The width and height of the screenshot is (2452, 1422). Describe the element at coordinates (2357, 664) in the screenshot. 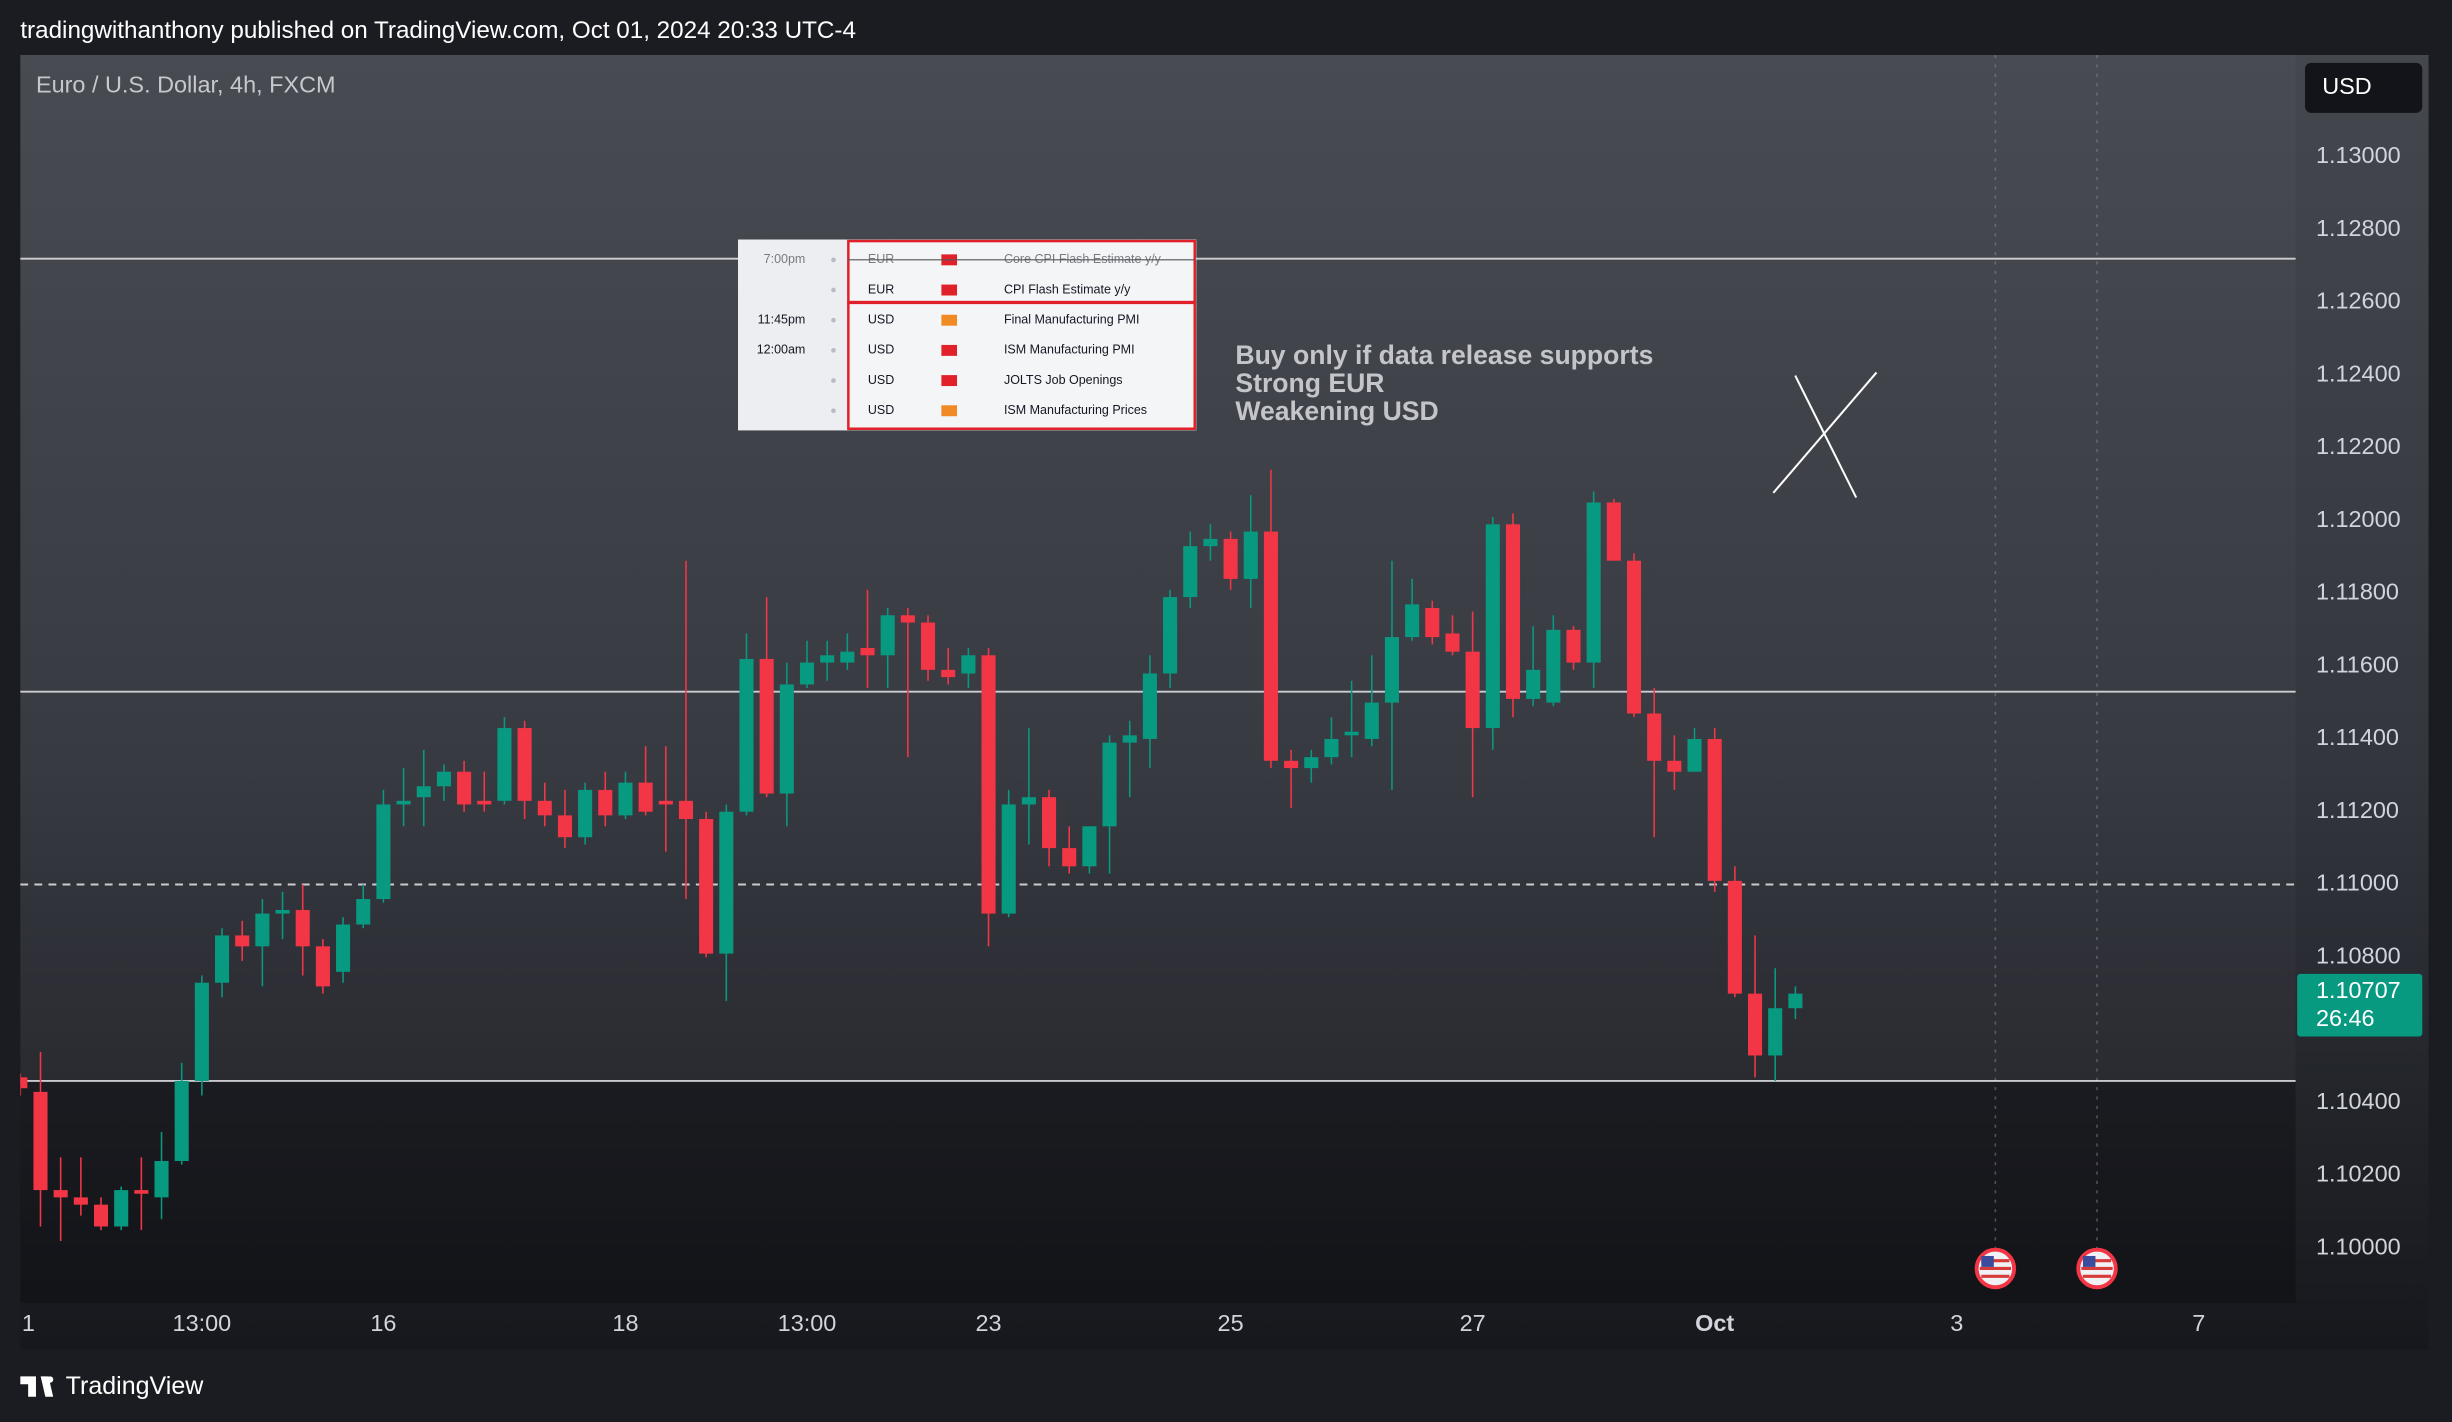

I see `y-tick-label: 1.11600` at that location.